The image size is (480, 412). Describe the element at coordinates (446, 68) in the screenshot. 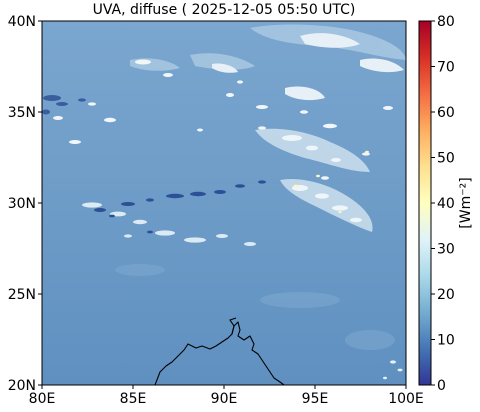

I see `colorbar-tick-label: 70` at that location.